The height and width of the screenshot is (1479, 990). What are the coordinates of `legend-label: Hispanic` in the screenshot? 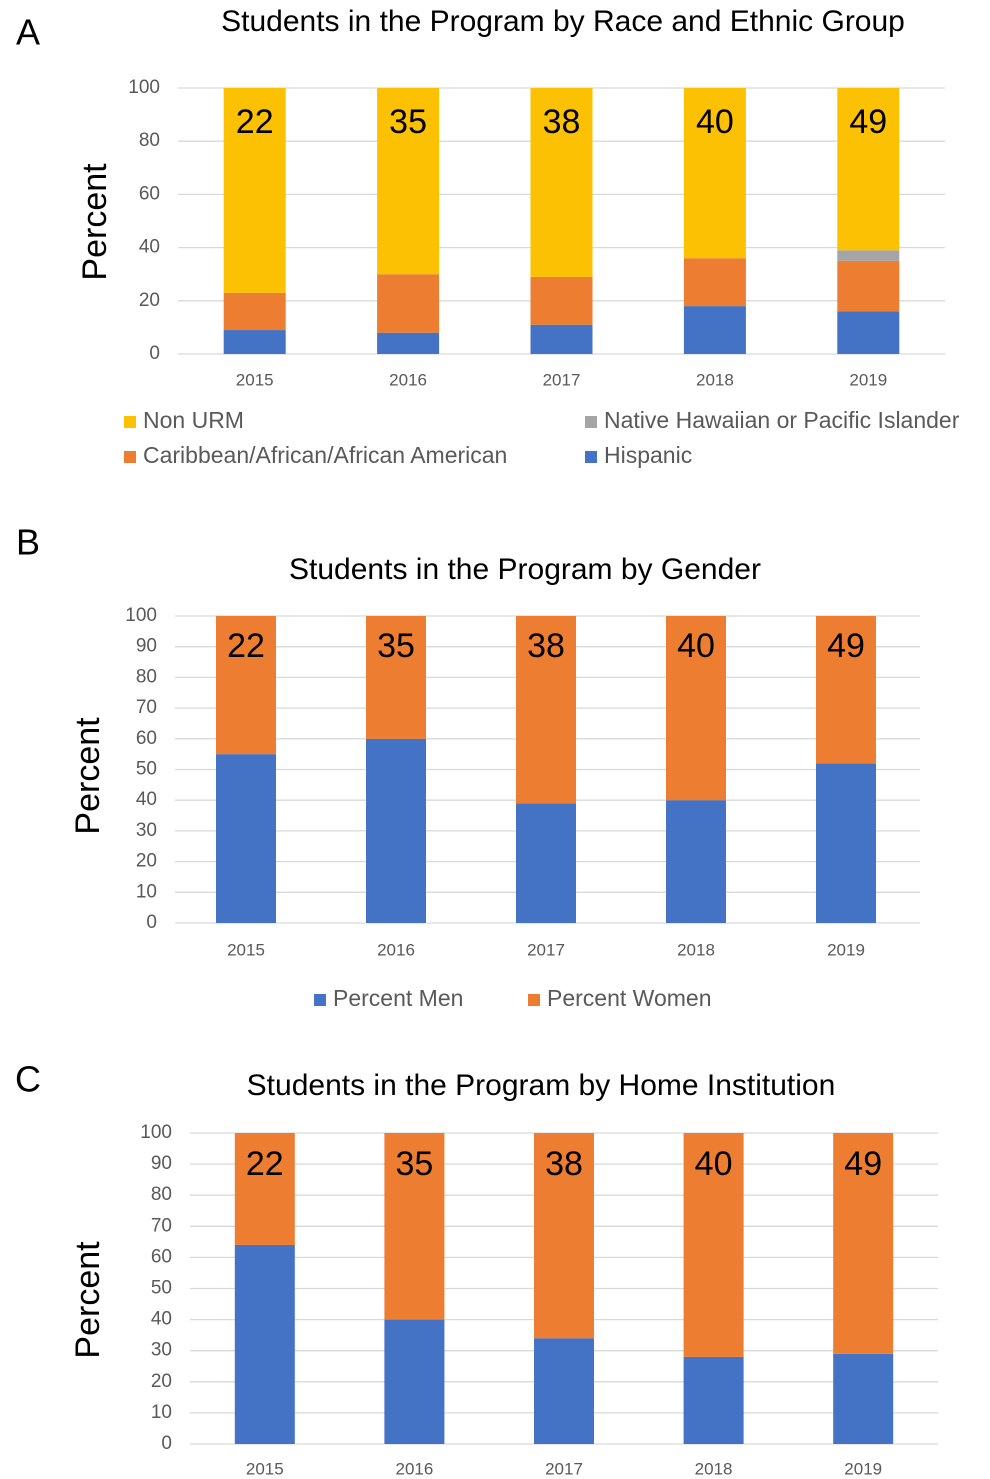 It's located at (648, 455).